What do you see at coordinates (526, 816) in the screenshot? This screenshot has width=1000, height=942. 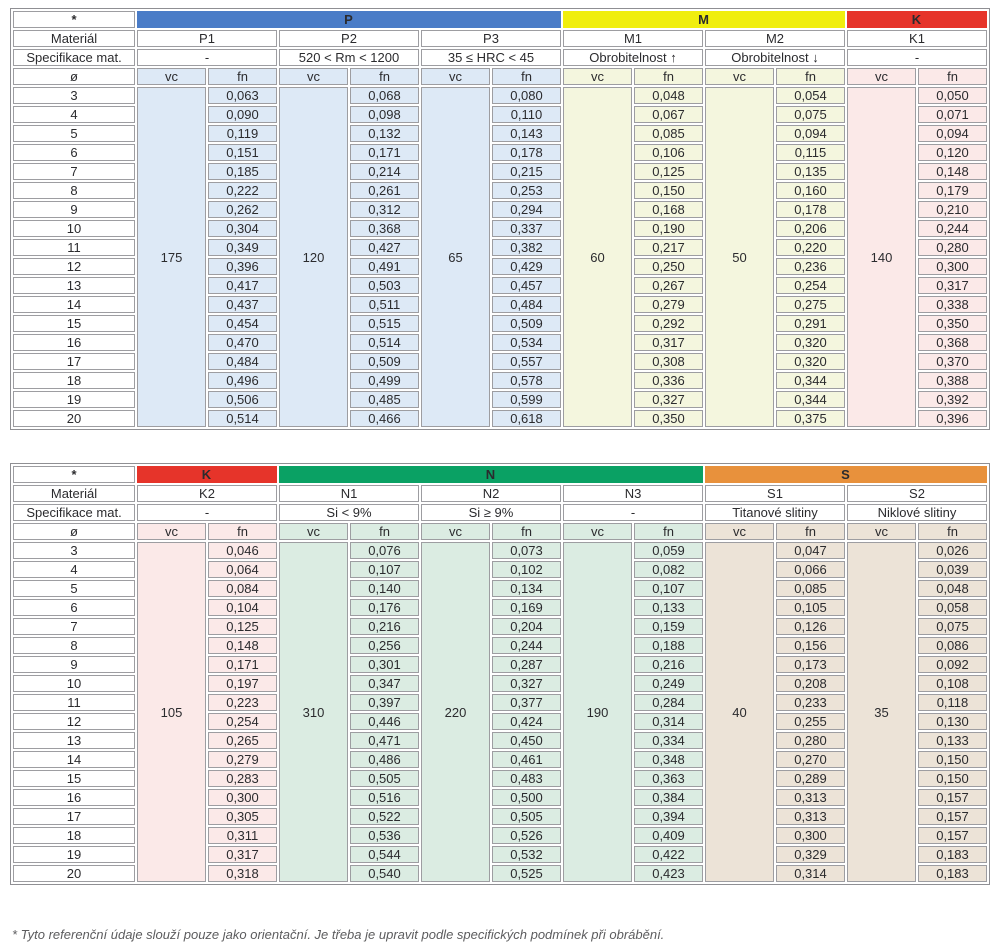 I see `fn-value-cell: 0,505` at bounding box center [526, 816].